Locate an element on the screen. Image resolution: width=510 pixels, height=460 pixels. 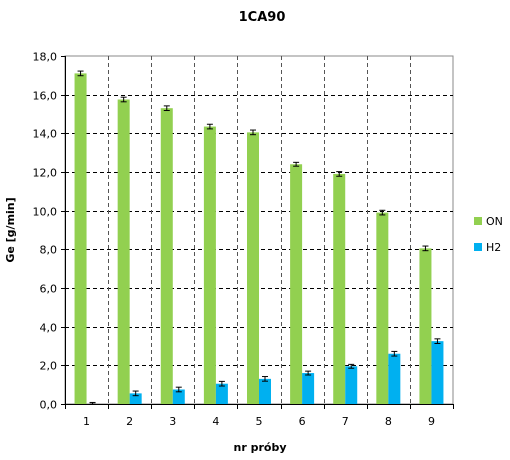
y-tick-label: 2,0 is located at coordinates (49, 366).